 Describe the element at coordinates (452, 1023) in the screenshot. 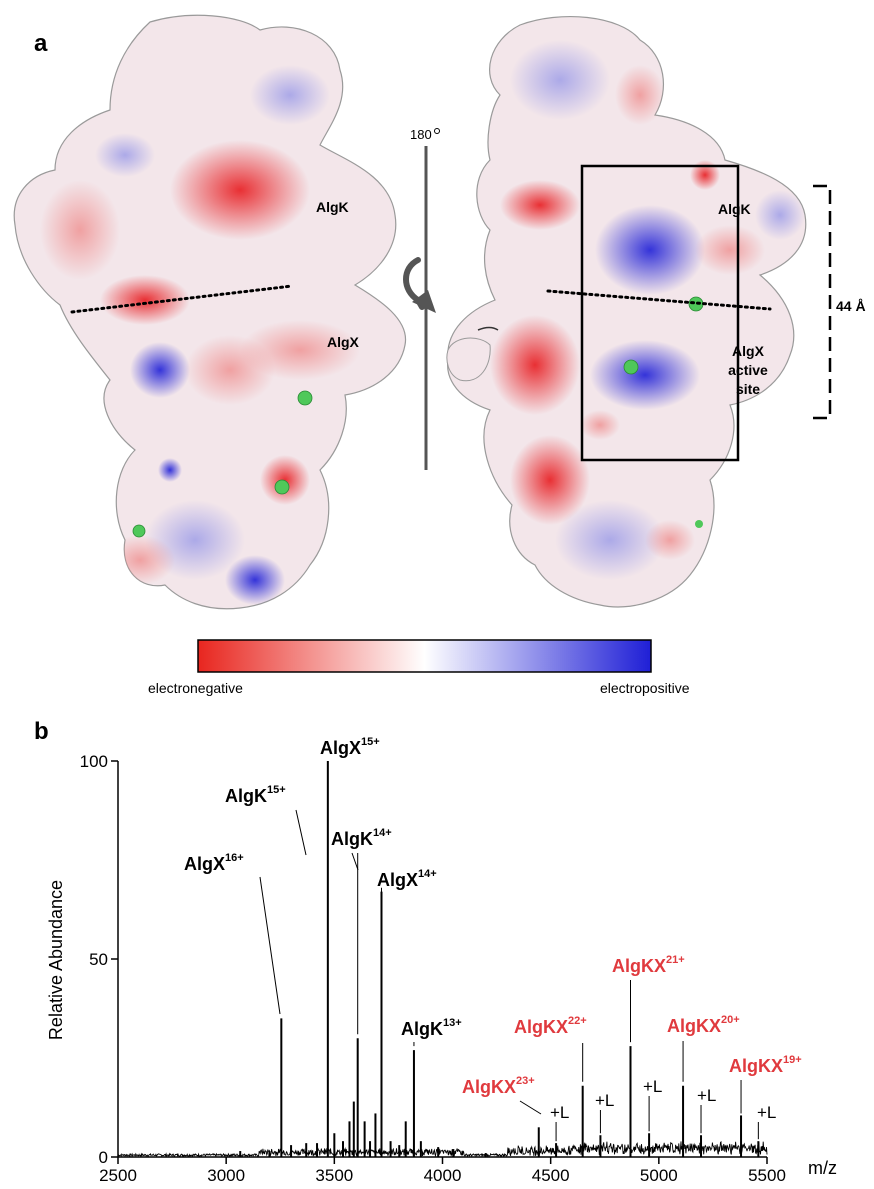

I see `peak-label-charge: 13+` at that location.